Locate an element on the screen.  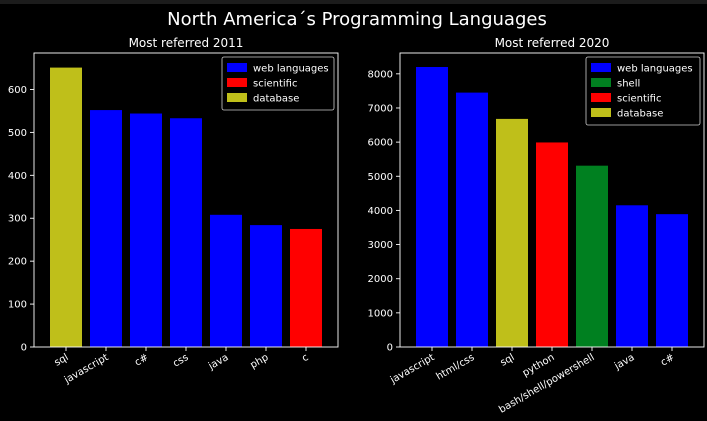
bar-css is located at coordinates (186, 233).